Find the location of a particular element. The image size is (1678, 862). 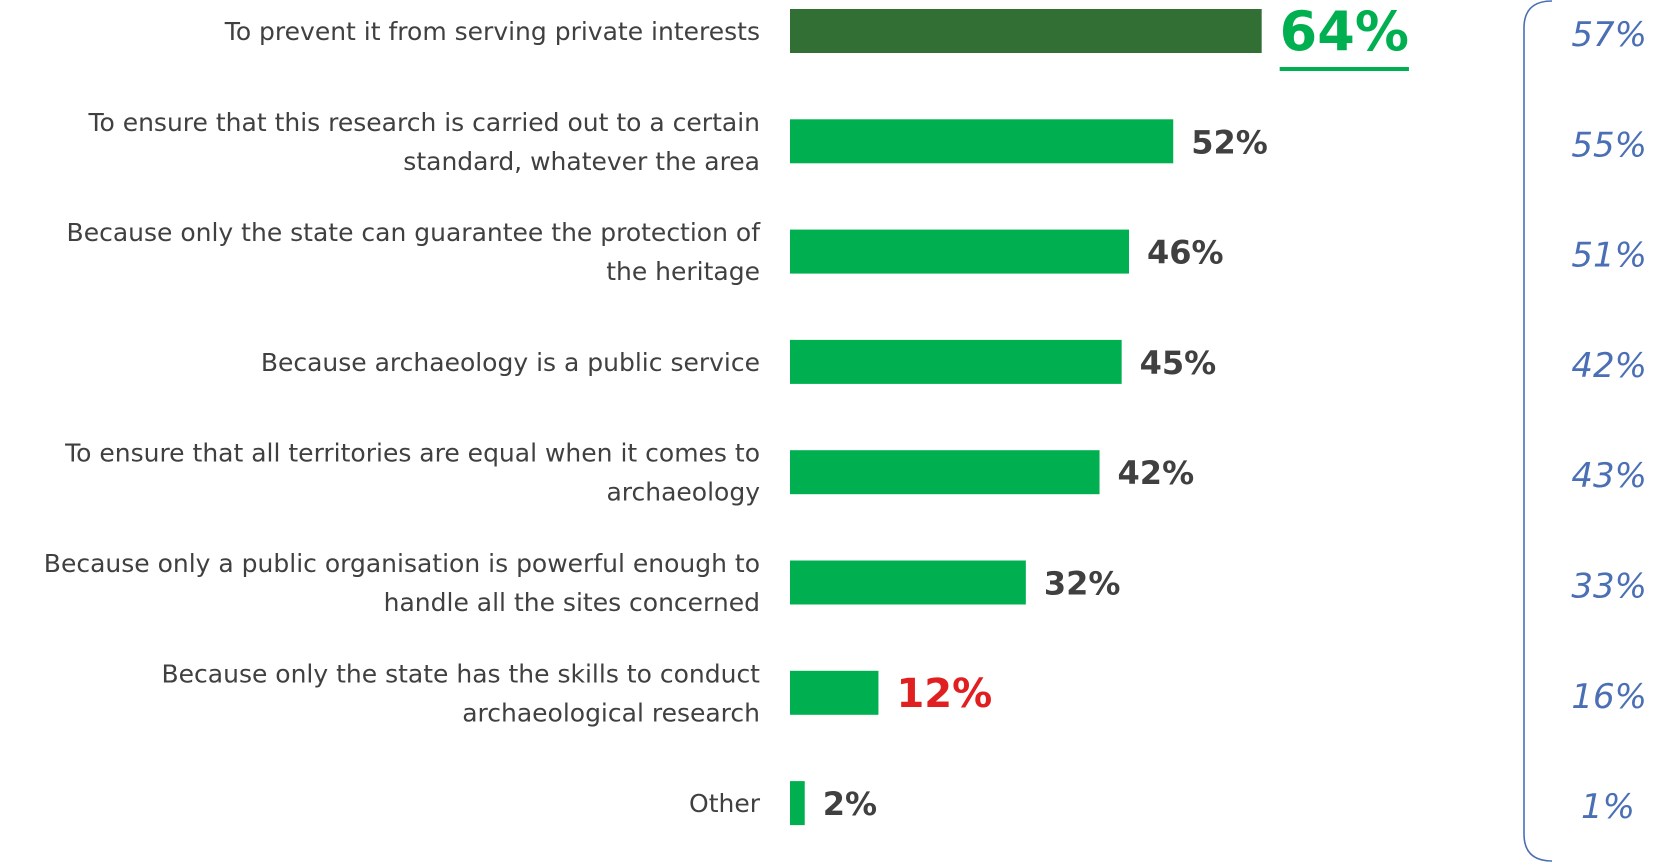

comparison-value-label: 55% is located at coordinates (1609, 145).